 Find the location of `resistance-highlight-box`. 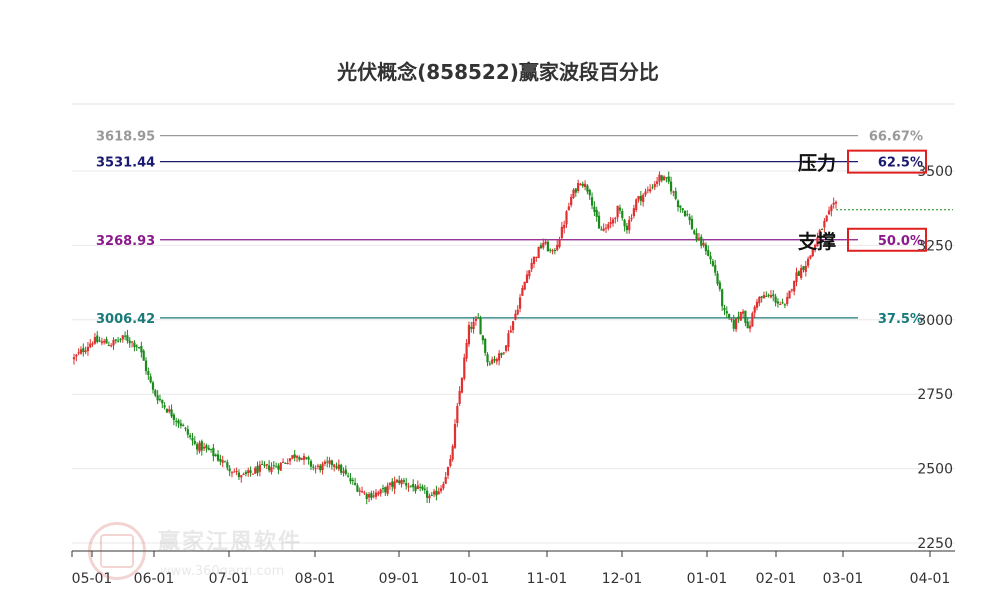

resistance-highlight-box is located at coordinates (887, 161).